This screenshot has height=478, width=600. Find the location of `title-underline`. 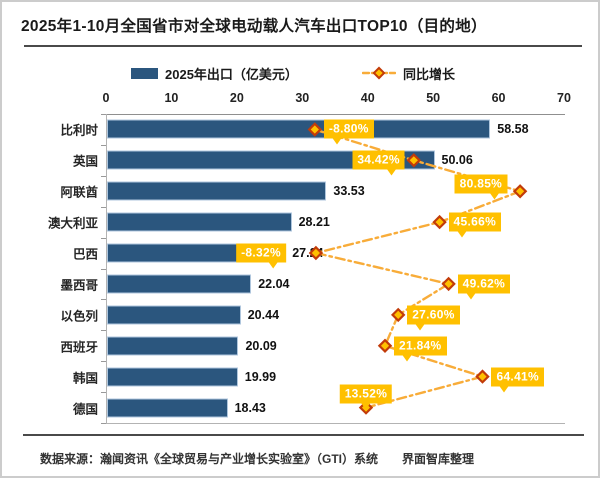

title-underline is located at coordinates (303, 46).